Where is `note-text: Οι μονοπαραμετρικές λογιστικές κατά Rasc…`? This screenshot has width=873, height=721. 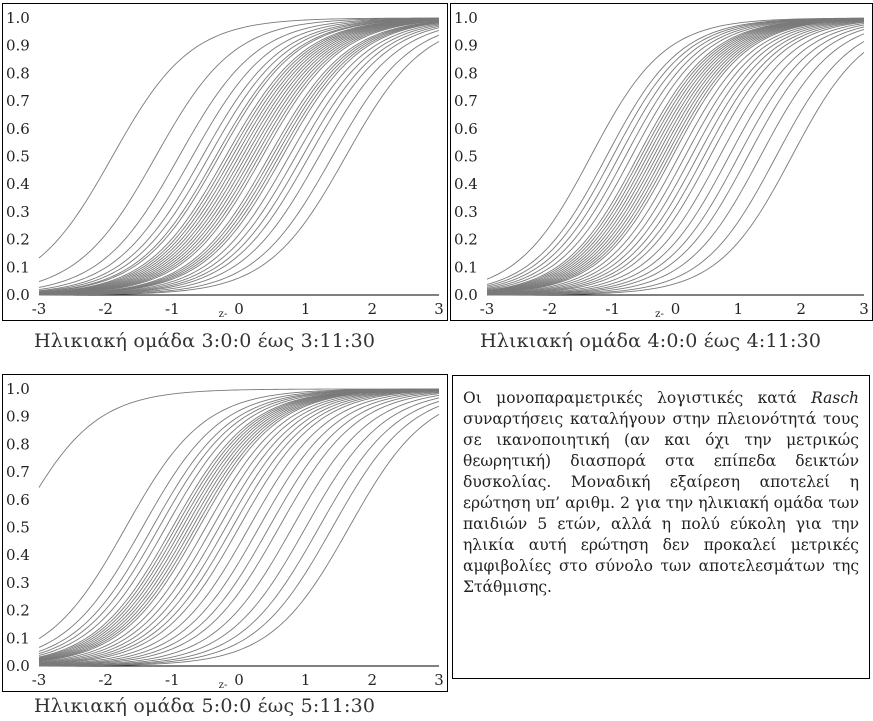
note-text: Οι μονοπαραμετρικές λογιστικές κατά Rasc… is located at coordinates (661, 487).